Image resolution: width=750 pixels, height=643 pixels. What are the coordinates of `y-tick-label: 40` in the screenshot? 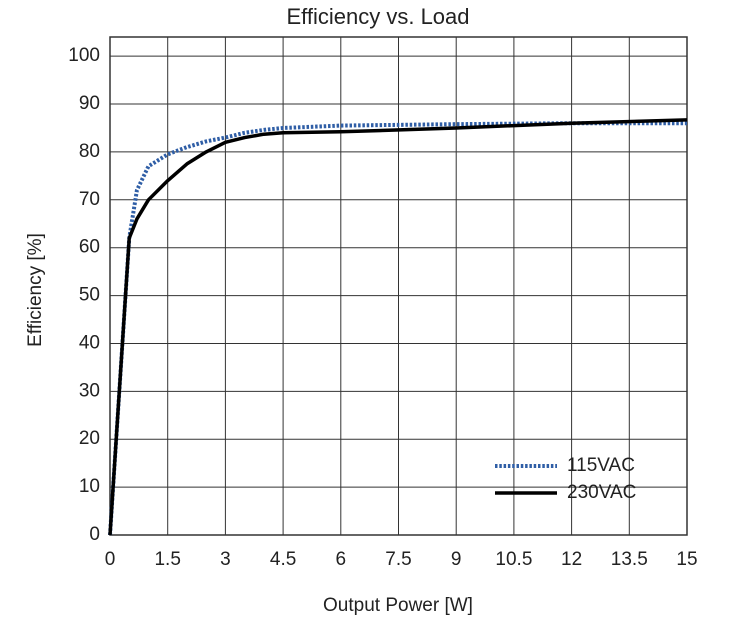 It's located at (89, 342).